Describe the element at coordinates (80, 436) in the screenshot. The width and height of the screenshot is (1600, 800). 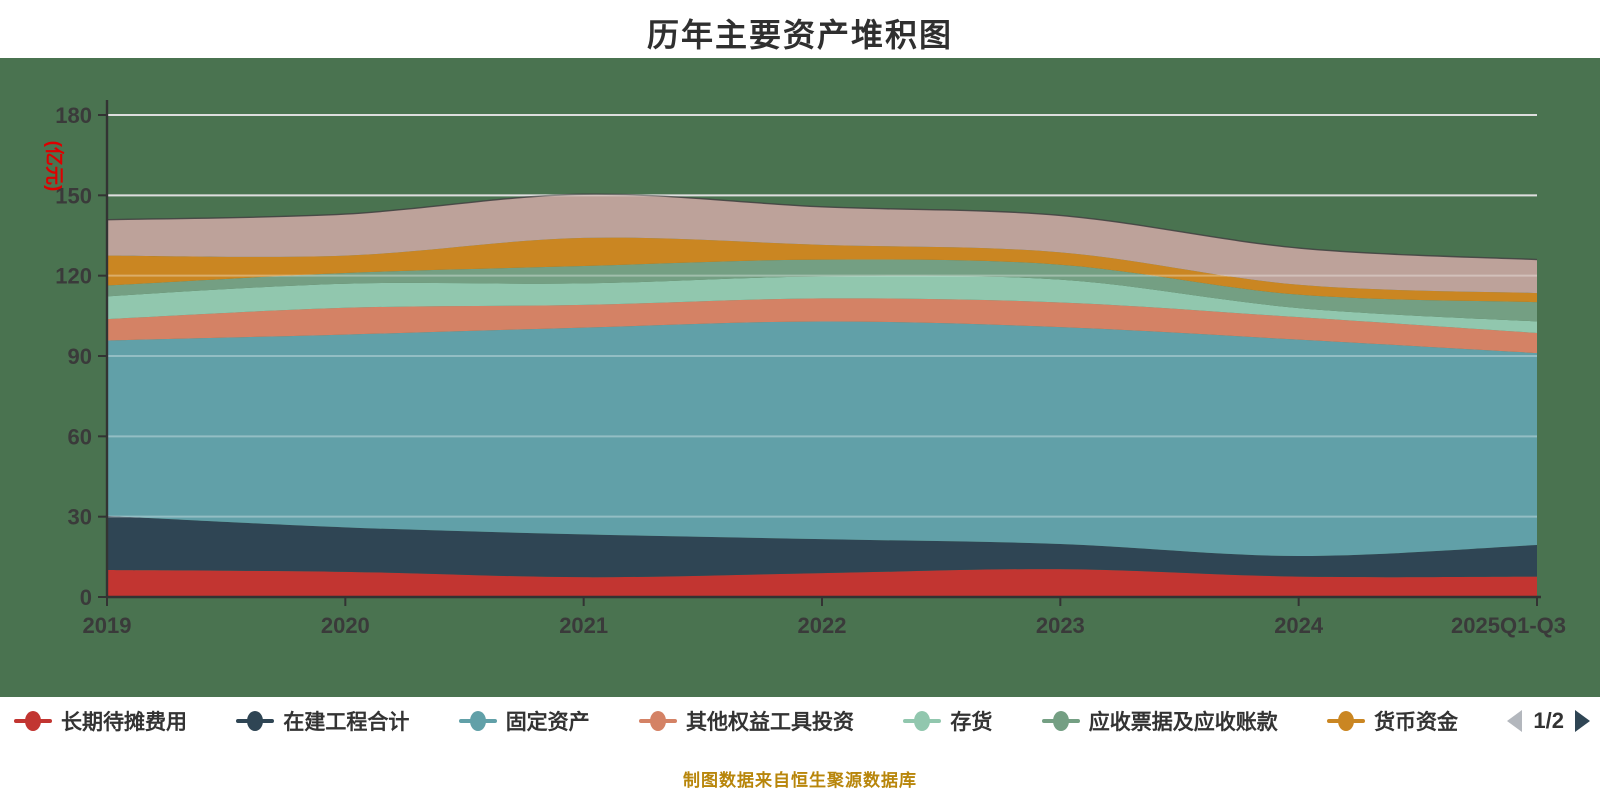
I see `y-axis-label-60: 60` at that location.